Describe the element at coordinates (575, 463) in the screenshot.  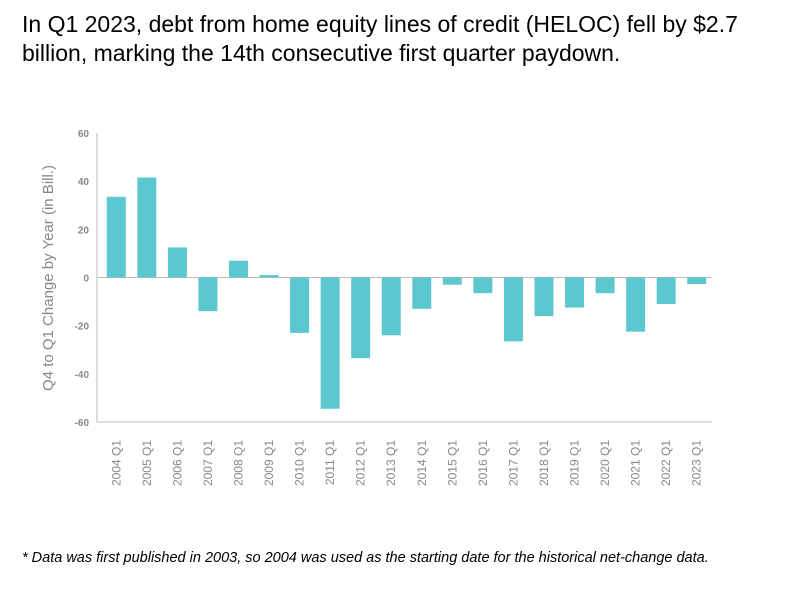
I see `x-tick-label: 2019 Q1` at that location.